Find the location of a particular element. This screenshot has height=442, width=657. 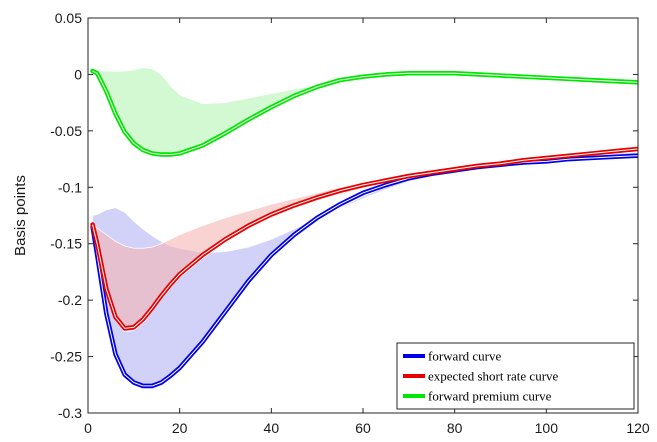

y-tick-label: -0.05 is located at coordinates (66, 131).